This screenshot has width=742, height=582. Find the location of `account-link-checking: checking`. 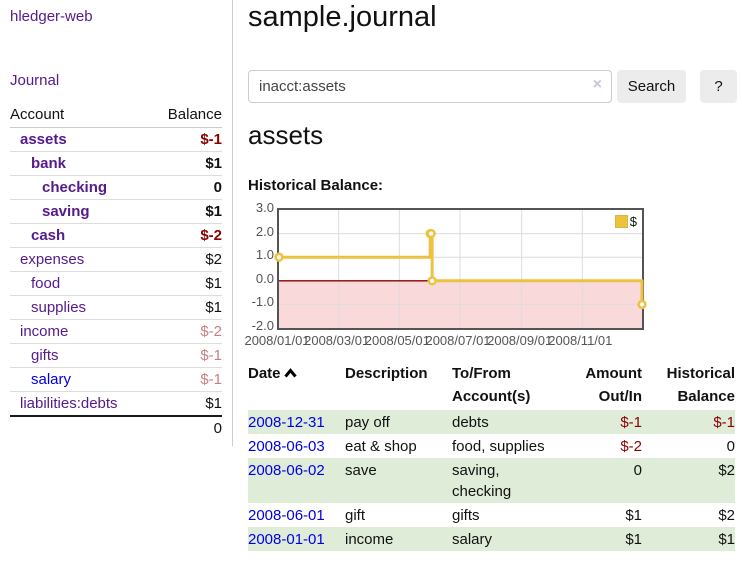

account-link-checking: checking is located at coordinates (75, 187).